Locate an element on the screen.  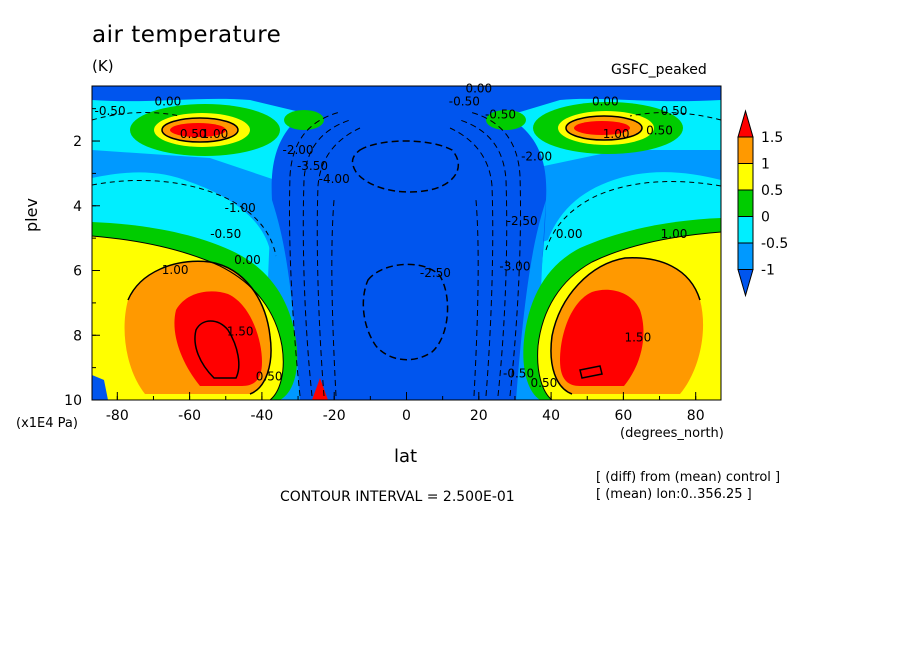
colorbar-label: -1 is located at coordinates (768, 271).